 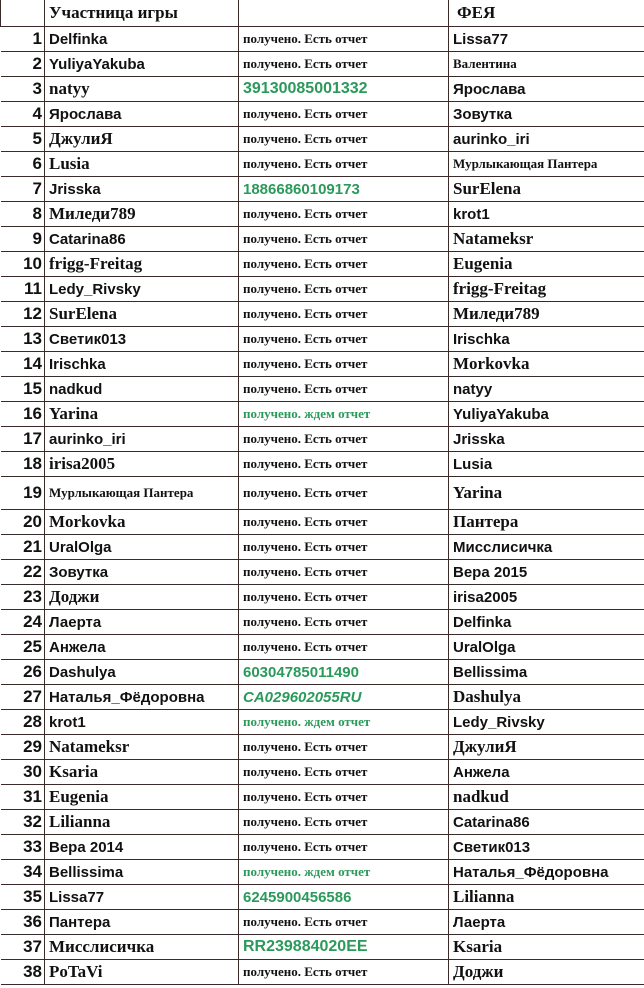 What do you see at coordinates (141, 847) in the screenshot?
I see `participant-name: Вера 2014` at bounding box center [141, 847].